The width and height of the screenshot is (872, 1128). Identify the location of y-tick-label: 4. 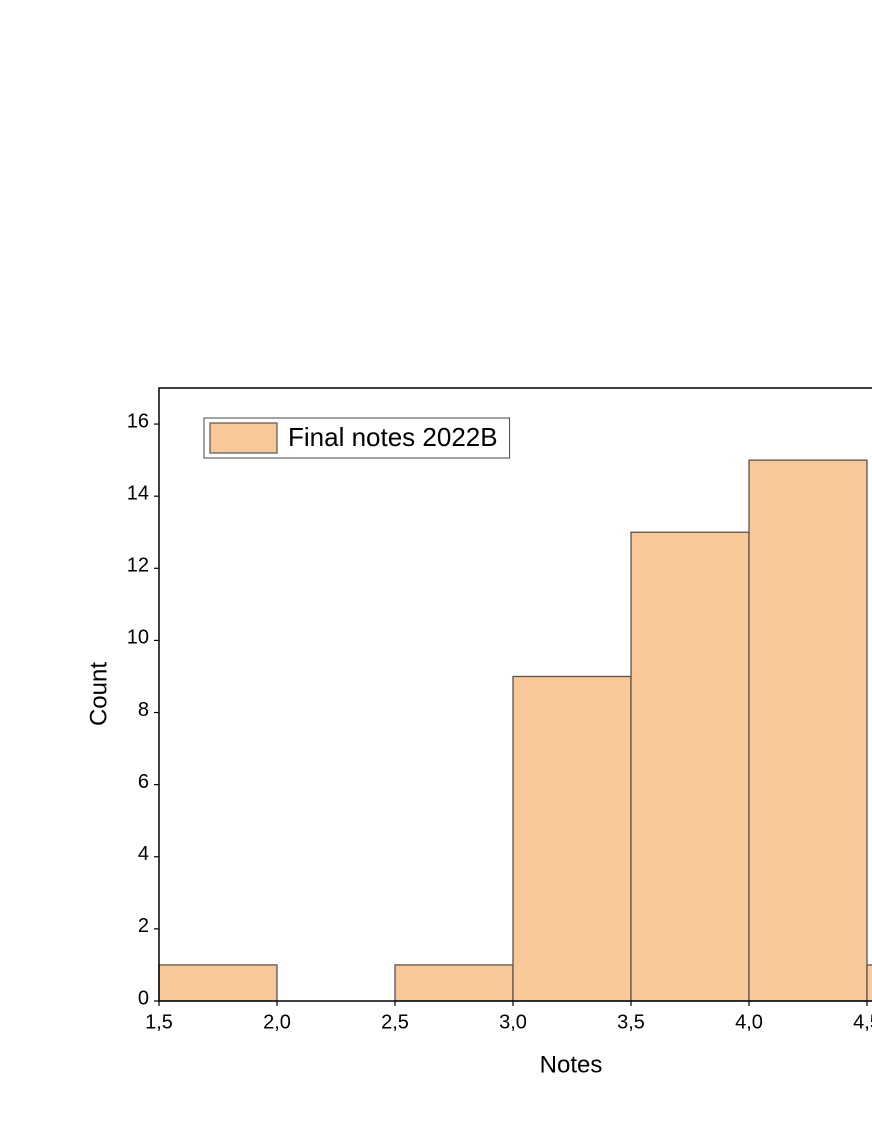
(143, 854).